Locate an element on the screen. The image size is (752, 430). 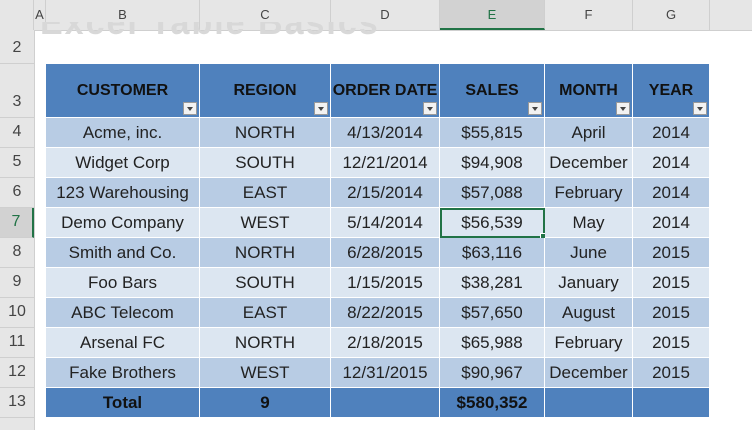
cell-month: April is located at coordinates (589, 133).